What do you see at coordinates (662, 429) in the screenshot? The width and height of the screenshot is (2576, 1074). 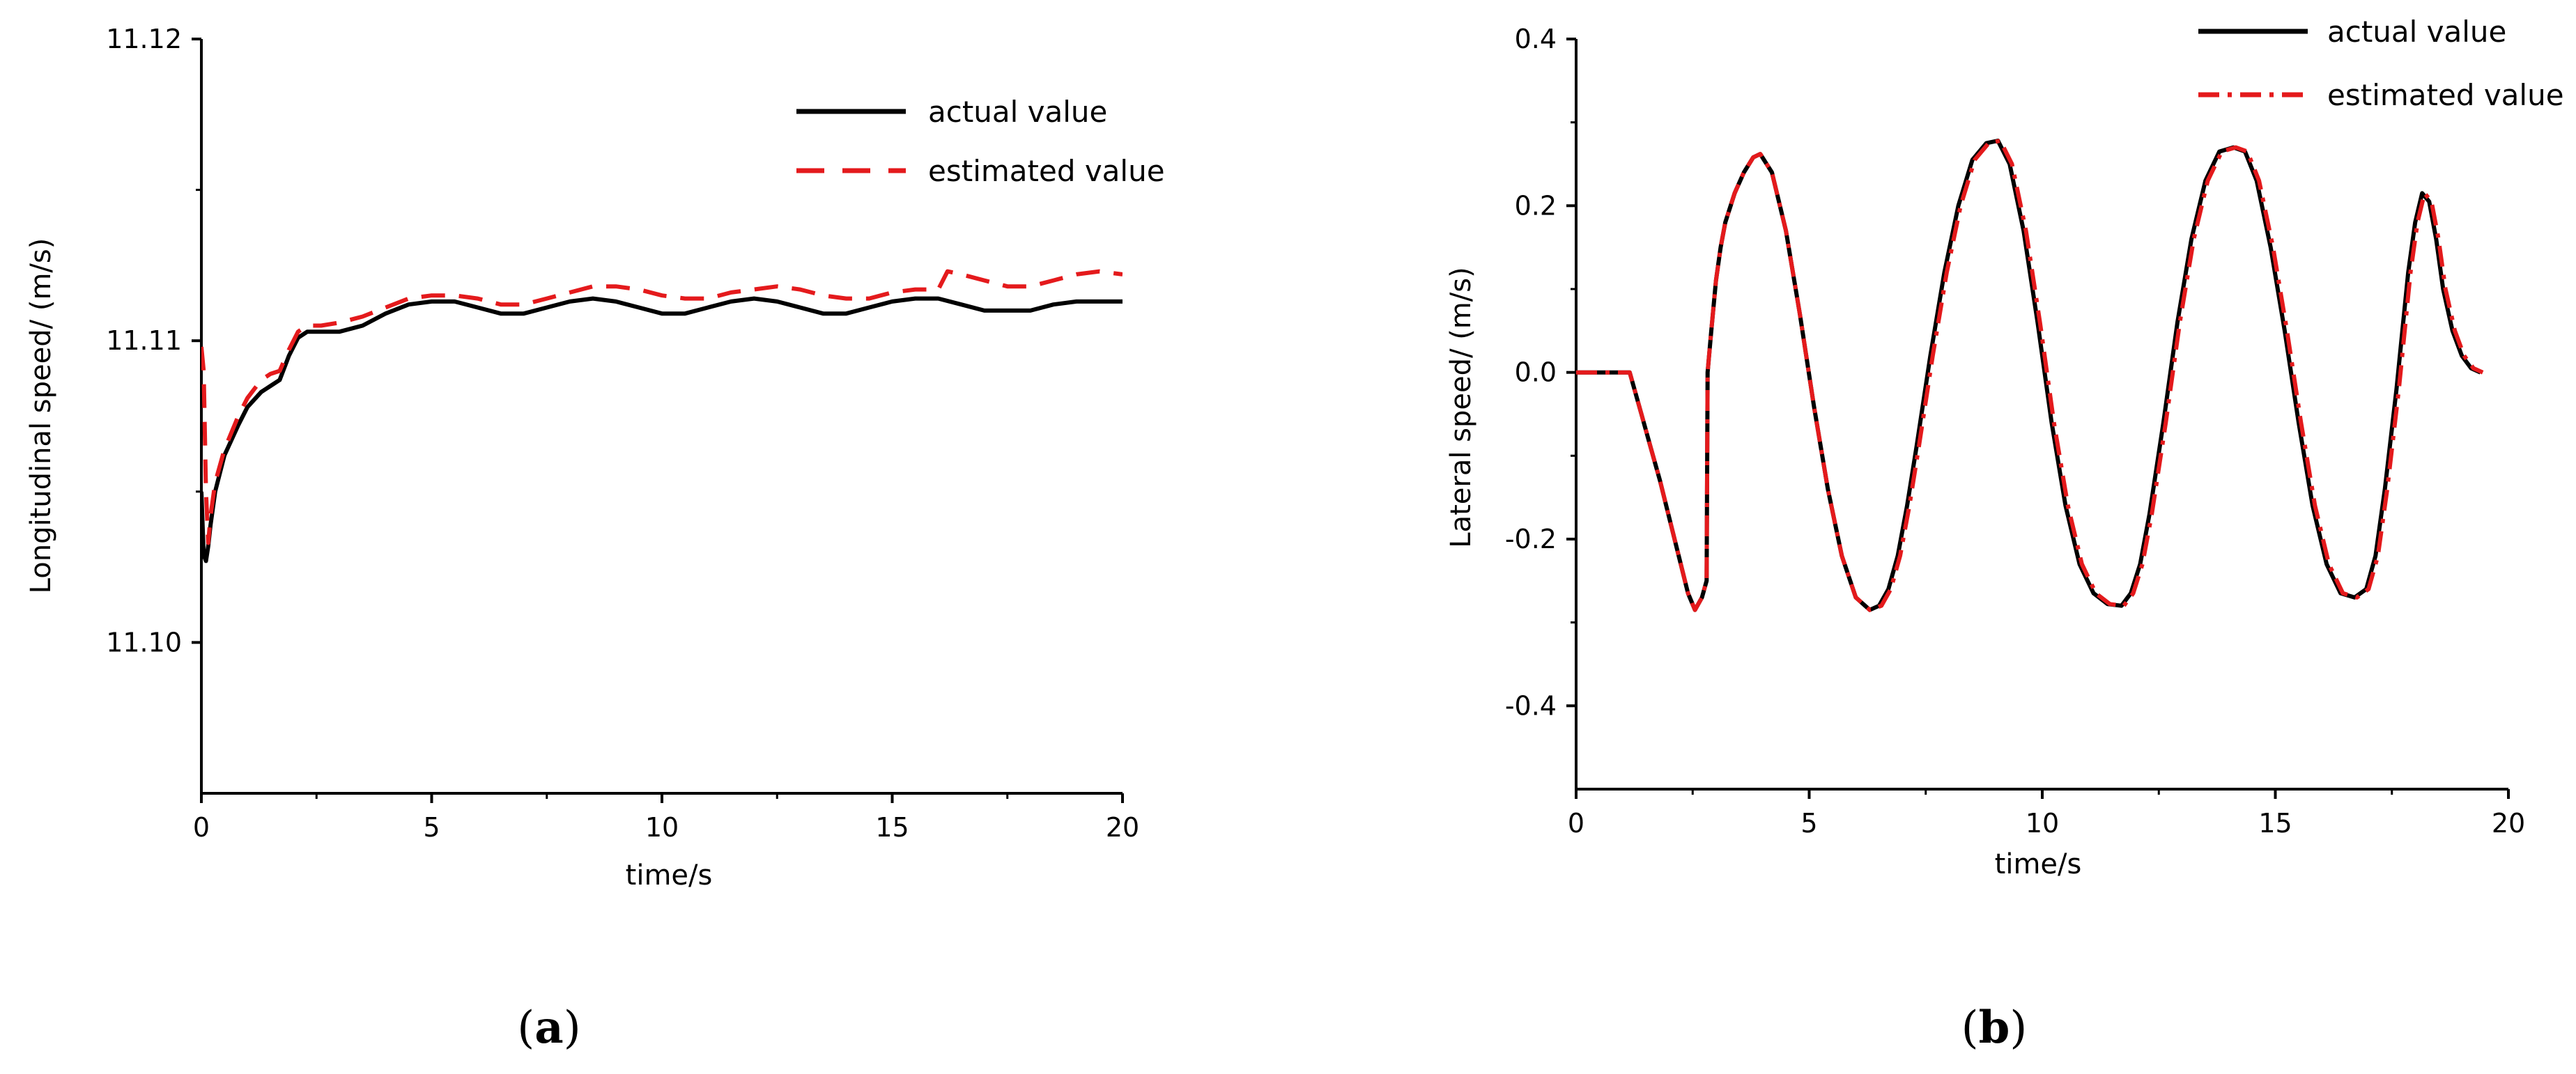 I see `series-line-actual` at bounding box center [662, 429].